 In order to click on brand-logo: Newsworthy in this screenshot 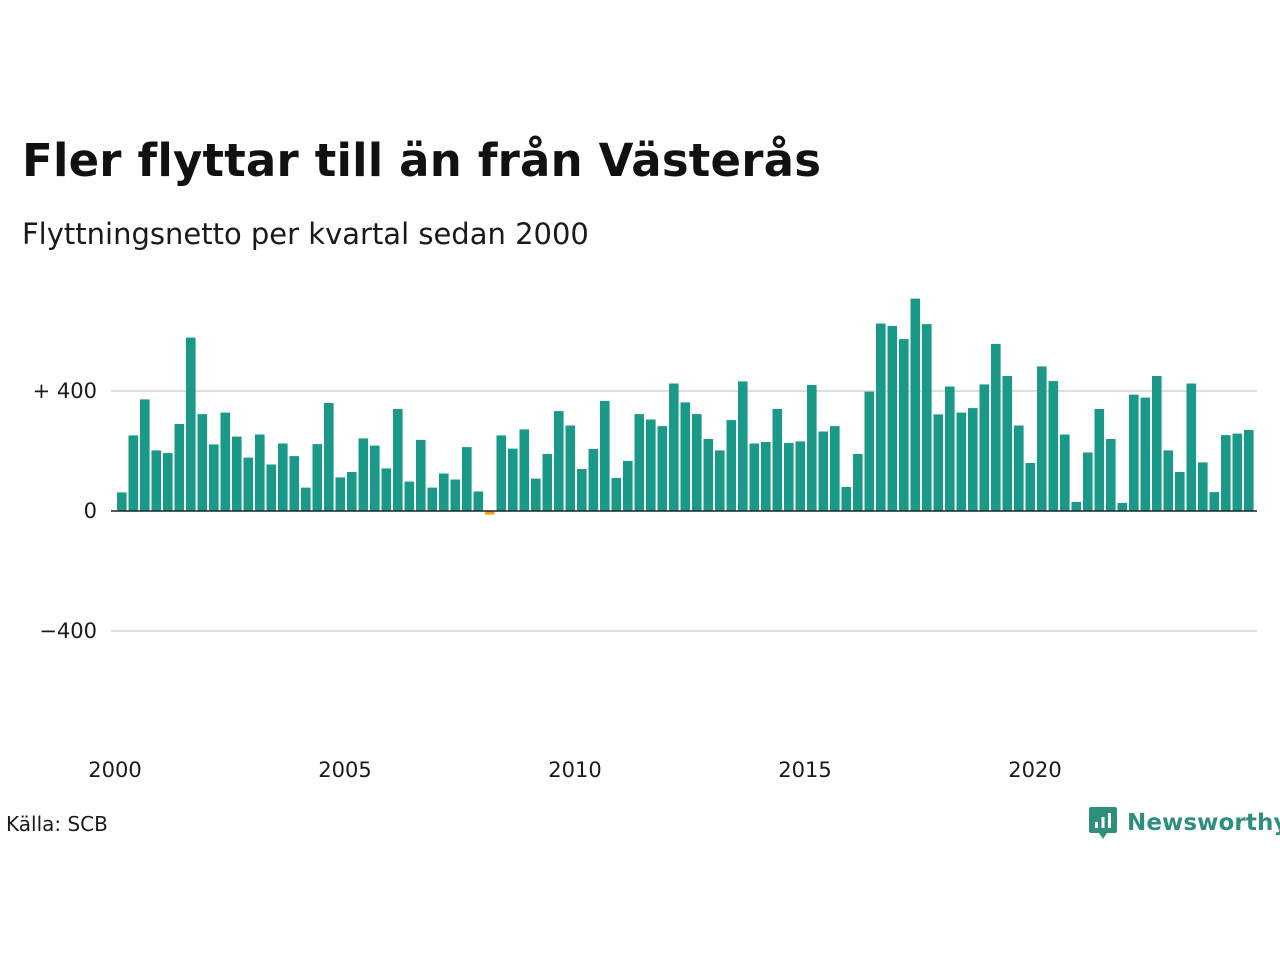, I will do `click(1184, 823)`.